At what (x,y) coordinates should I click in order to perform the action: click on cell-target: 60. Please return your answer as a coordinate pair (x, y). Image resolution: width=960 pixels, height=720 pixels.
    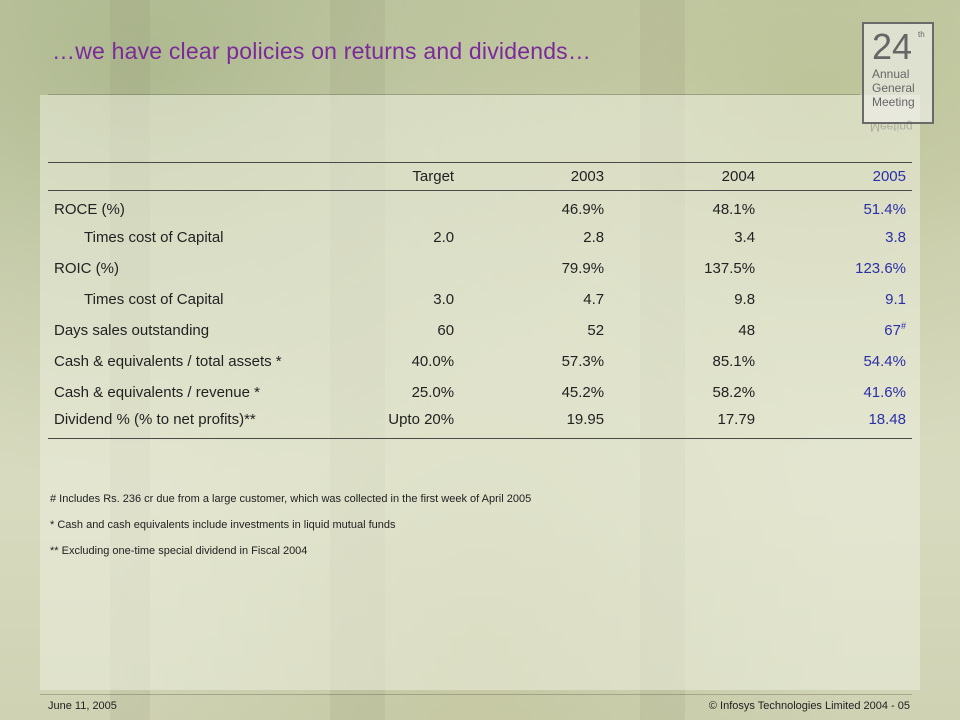
    Looking at the image, I should click on (446, 330).